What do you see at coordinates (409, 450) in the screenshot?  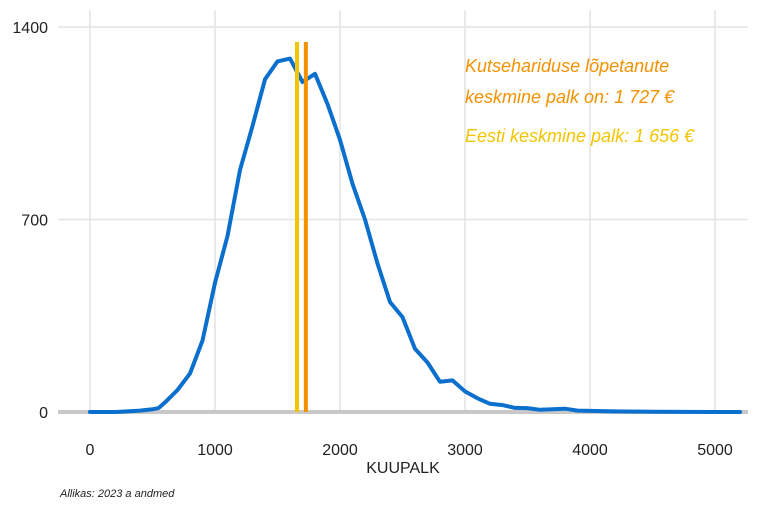 I see `x-tick-labels: 0 1000 2000 3000 4000 5000` at bounding box center [409, 450].